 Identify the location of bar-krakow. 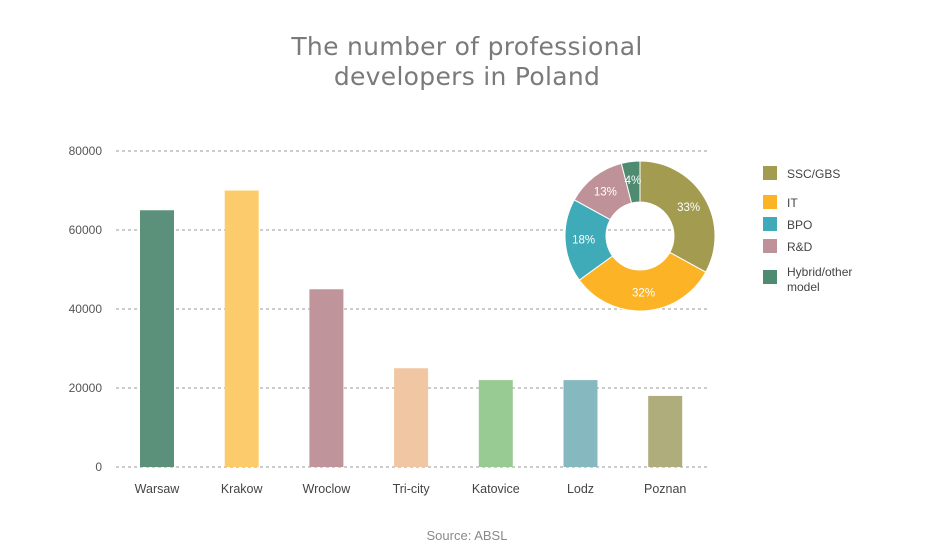
(241, 328).